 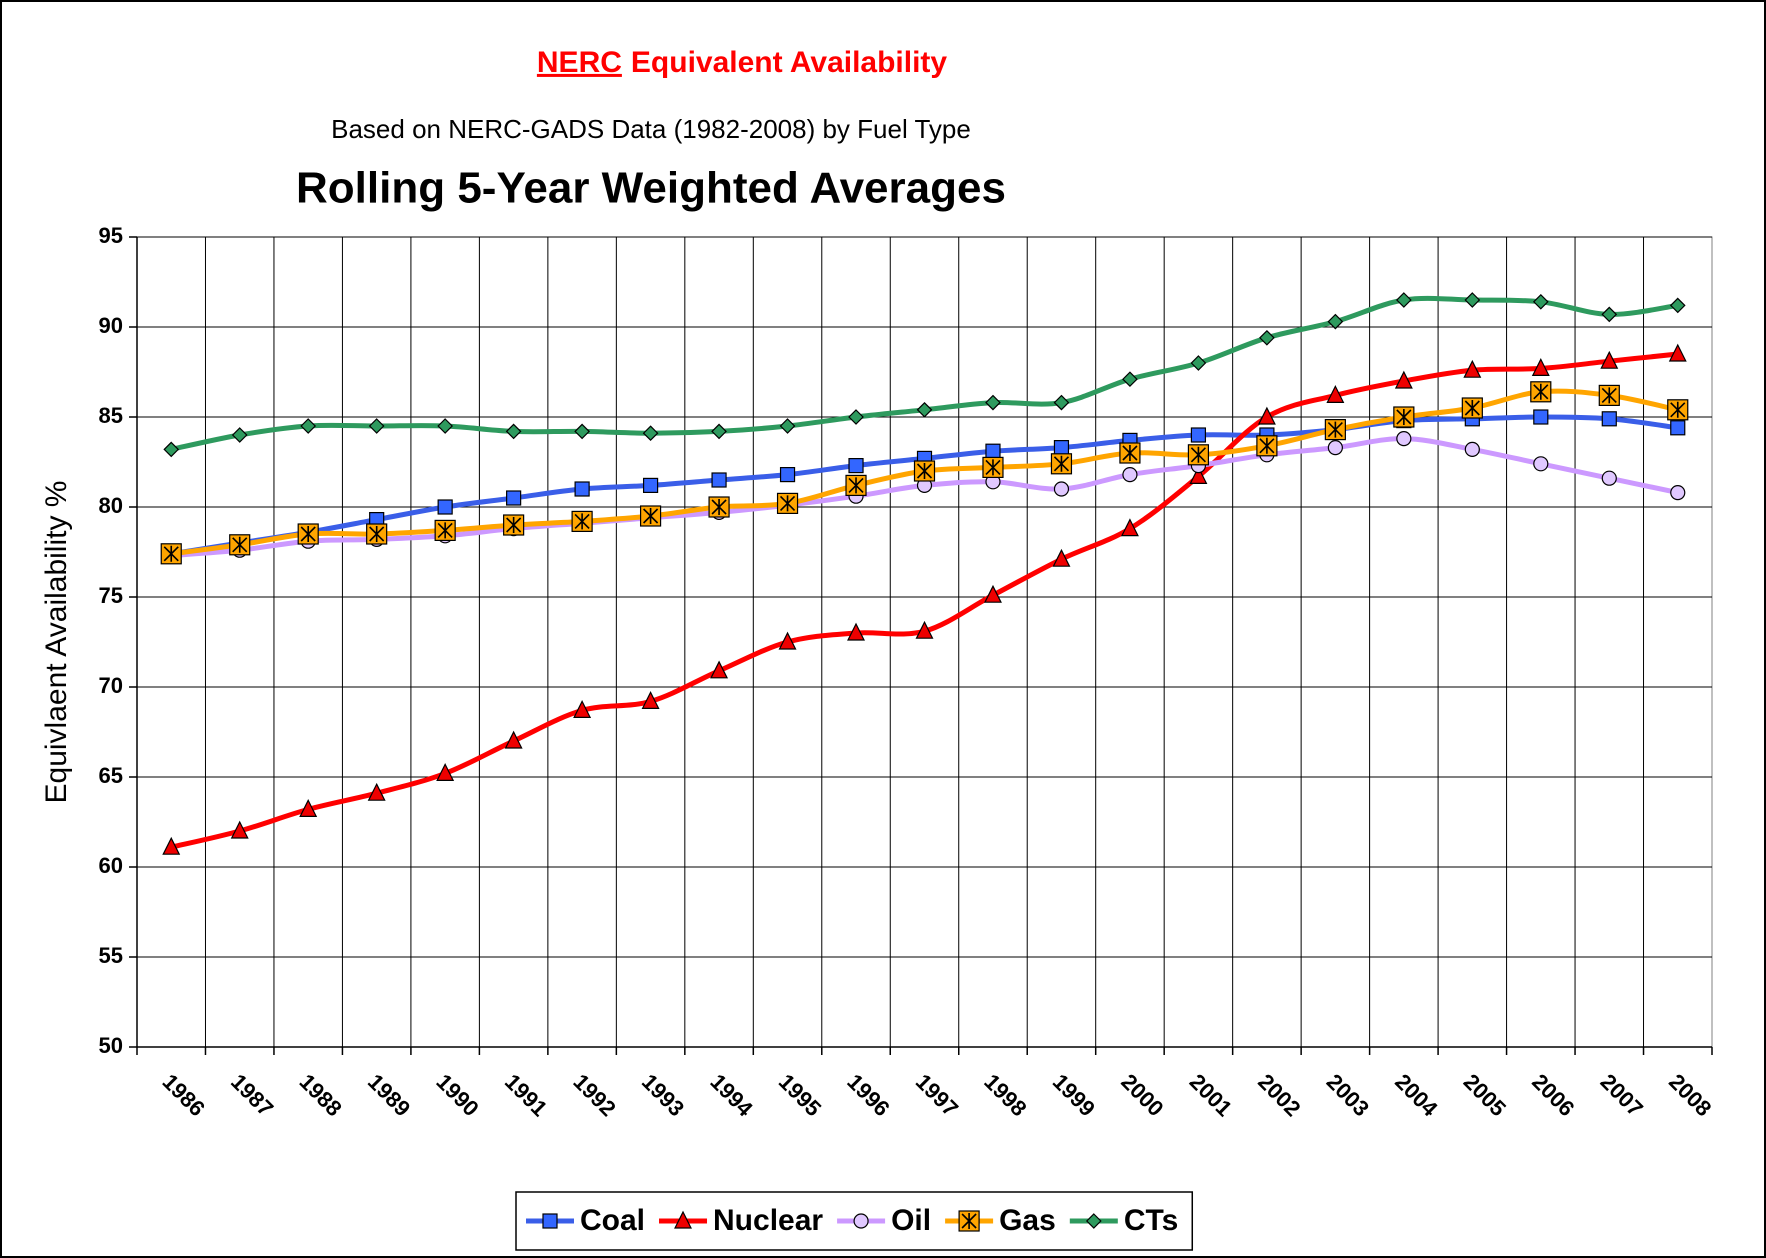 I want to click on y-tick-label: 85, so click(x=111, y=415).